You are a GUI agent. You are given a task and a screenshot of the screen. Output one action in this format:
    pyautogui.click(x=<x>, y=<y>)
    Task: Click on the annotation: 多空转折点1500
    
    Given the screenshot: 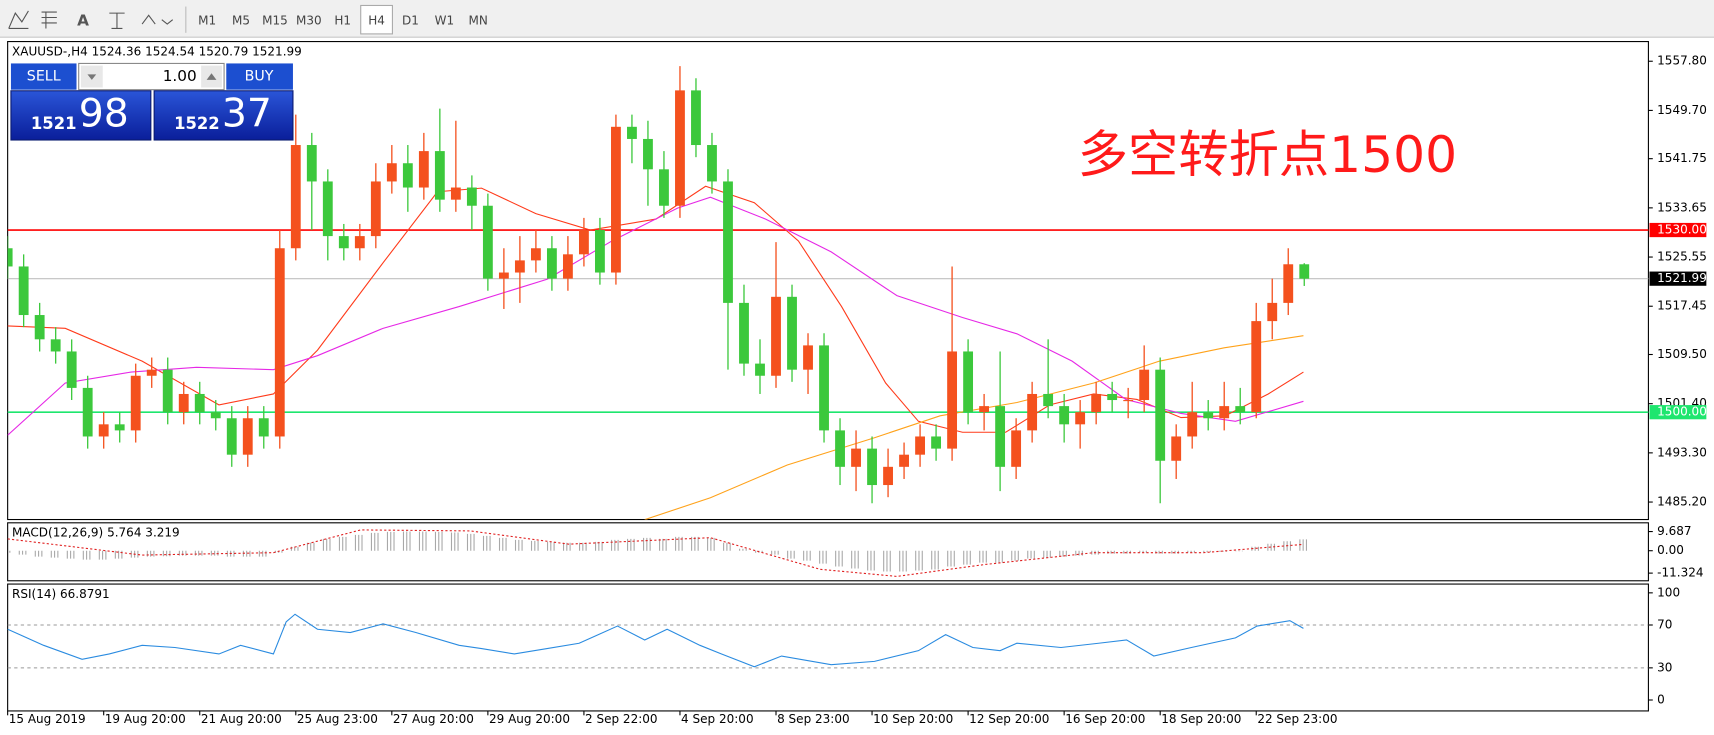 What is the action you would take?
    pyautogui.click(x=1267, y=154)
    